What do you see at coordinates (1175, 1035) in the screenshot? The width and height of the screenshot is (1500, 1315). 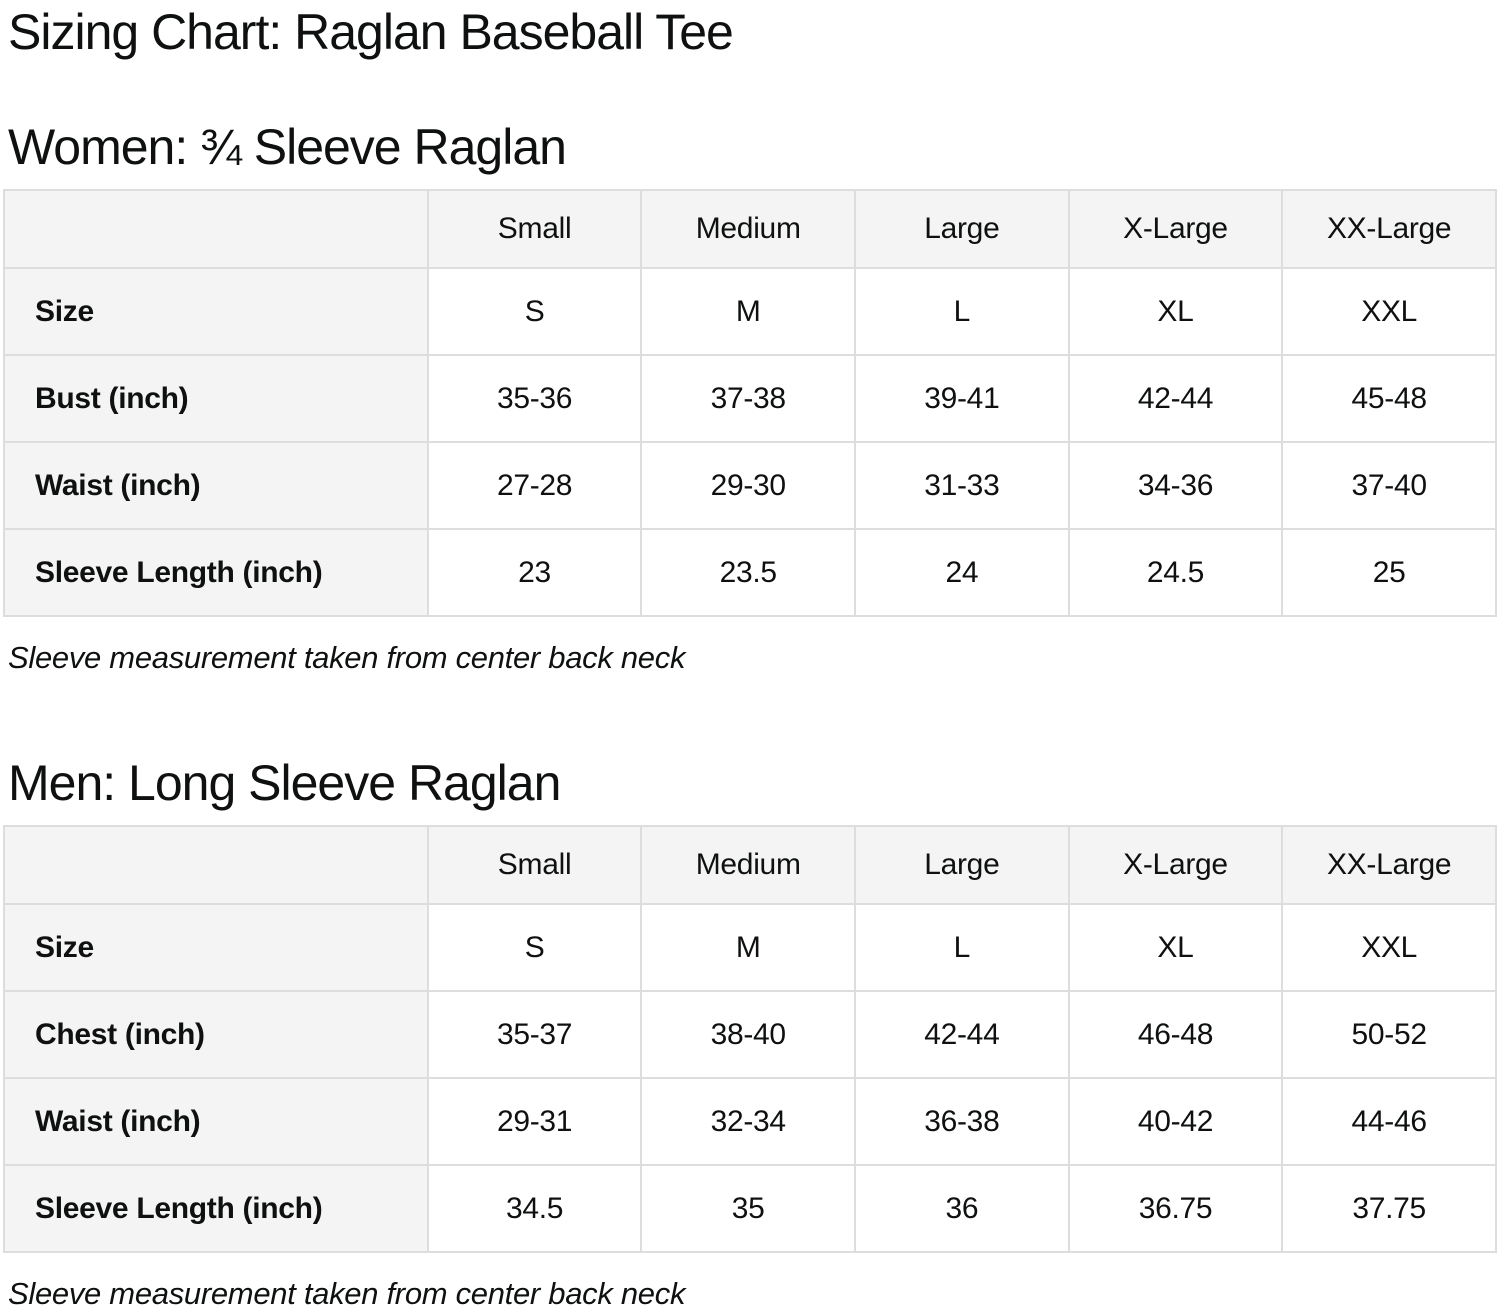 I see `cell-value: 46-48` at bounding box center [1175, 1035].